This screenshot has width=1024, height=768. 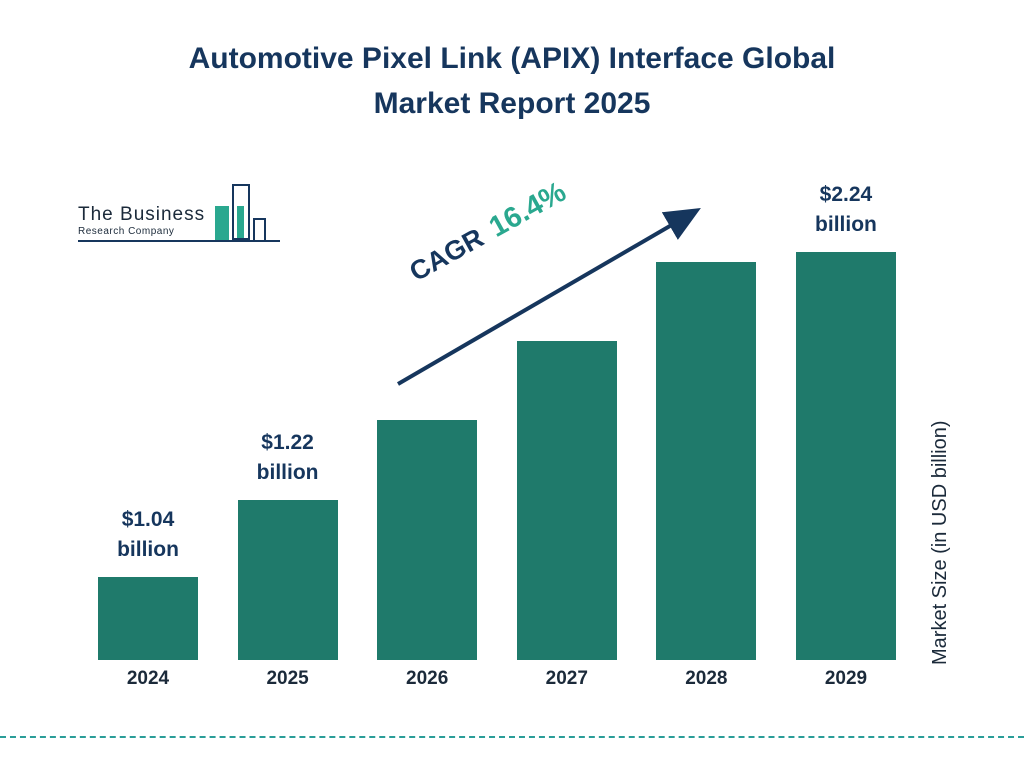 I want to click on cagr-trend-arrow-icon, so click(x=548, y=296).